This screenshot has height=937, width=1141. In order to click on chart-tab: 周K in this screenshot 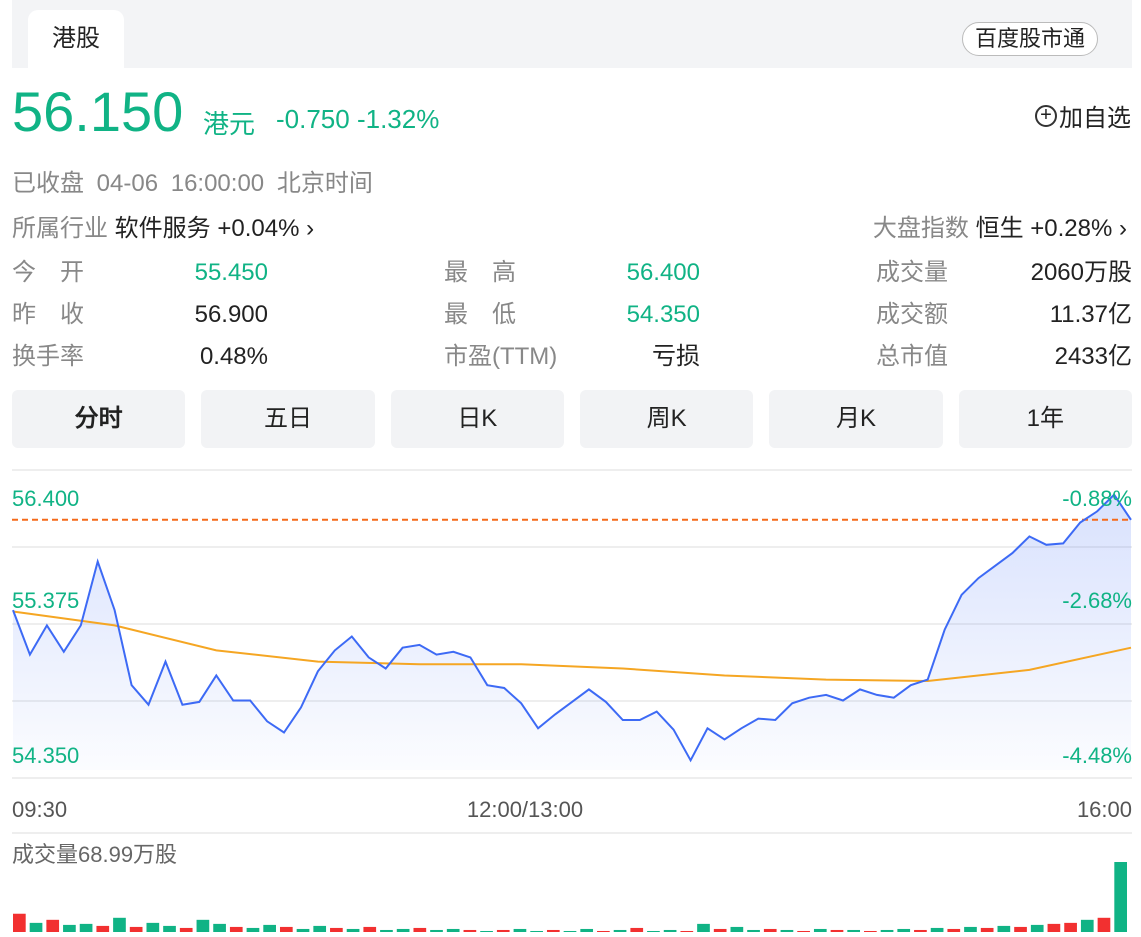, I will do `click(666, 419)`.